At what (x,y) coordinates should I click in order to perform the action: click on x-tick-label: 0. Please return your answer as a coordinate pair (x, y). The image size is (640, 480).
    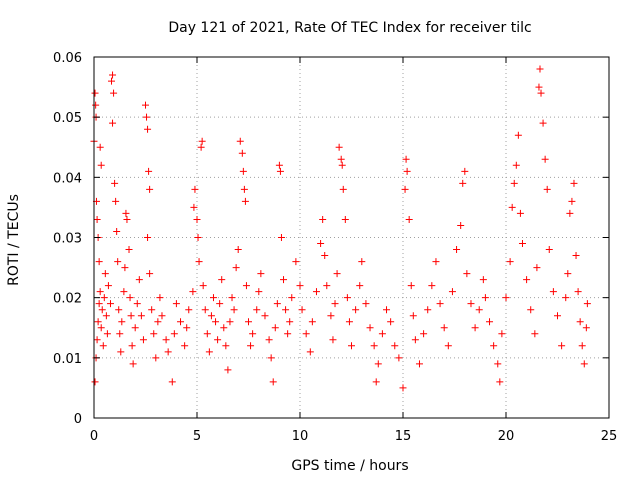
    Looking at the image, I should click on (94, 436).